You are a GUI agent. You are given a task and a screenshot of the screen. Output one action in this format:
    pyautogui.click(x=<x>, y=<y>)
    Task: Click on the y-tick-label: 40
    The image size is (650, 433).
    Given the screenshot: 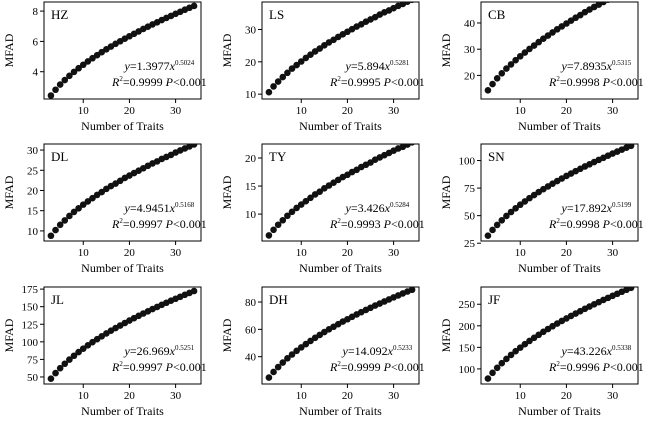 What is the action you would take?
    pyautogui.click(x=470, y=24)
    